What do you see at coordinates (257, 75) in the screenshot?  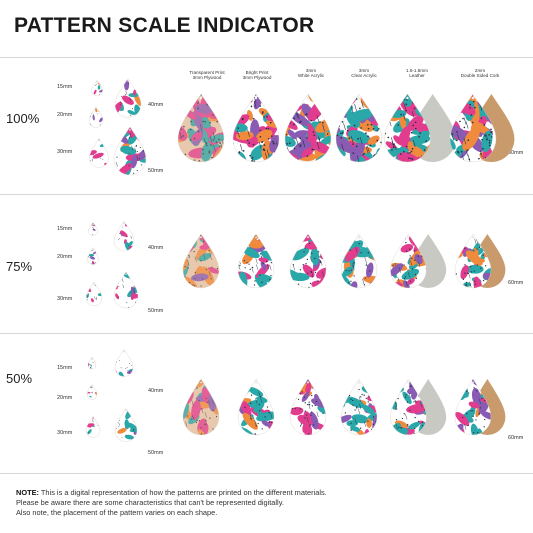 I see `material-label-bright-plywood: Bright Print 3mm Plywood` at bounding box center [257, 75].